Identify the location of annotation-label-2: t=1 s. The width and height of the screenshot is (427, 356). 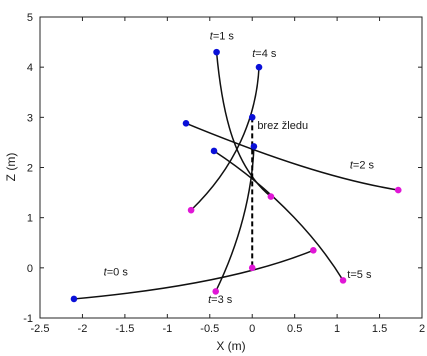
(222, 37).